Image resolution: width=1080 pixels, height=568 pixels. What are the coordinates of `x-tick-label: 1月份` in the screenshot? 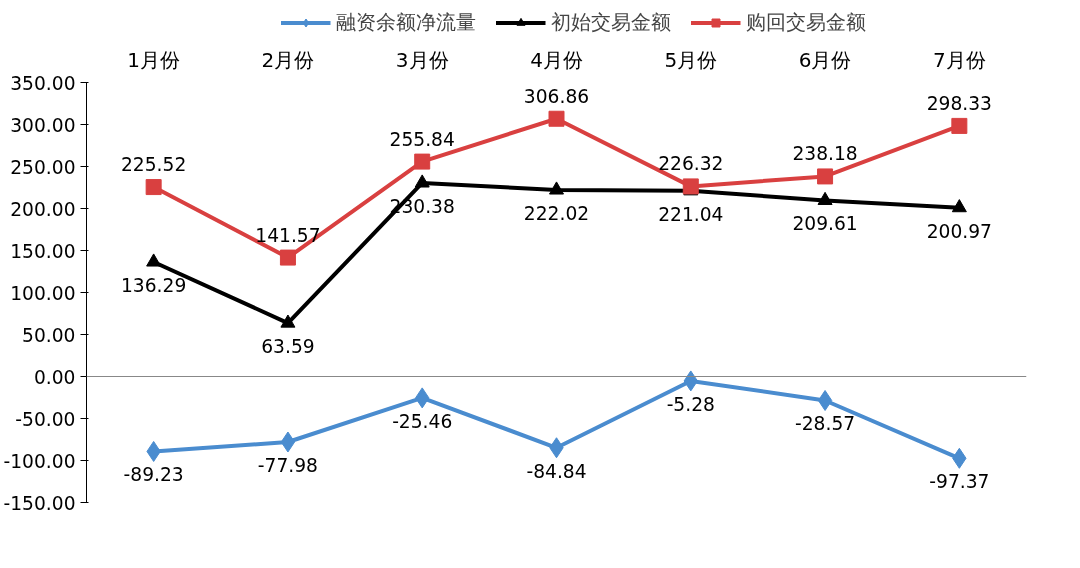 It's located at (154, 59).